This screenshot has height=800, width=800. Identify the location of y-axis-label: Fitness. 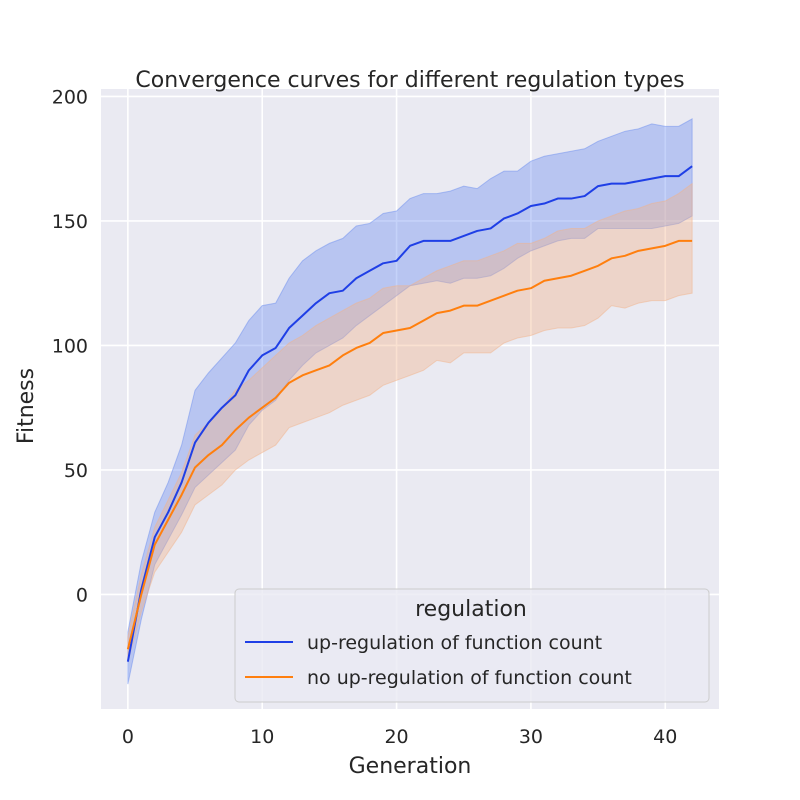
(26, 406).